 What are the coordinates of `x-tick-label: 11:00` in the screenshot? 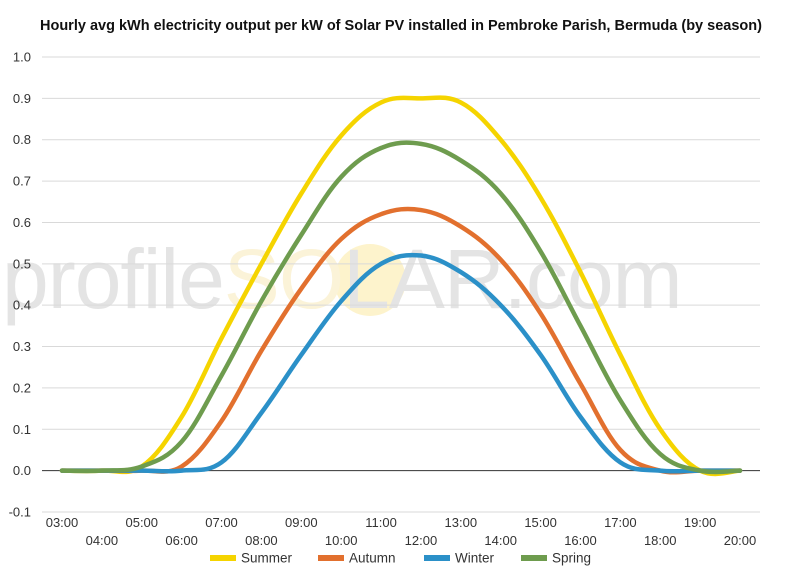 It's located at (381, 522).